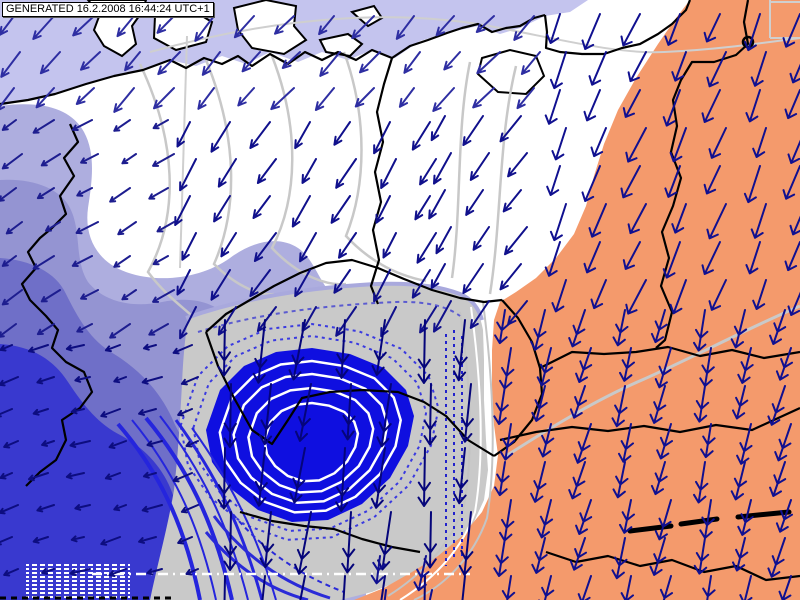 Image resolution: width=800 pixels, height=600 pixels. What do you see at coordinates (341, 45) in the screenshot?
I see `island-lolland` at bounding box center [341, 45].